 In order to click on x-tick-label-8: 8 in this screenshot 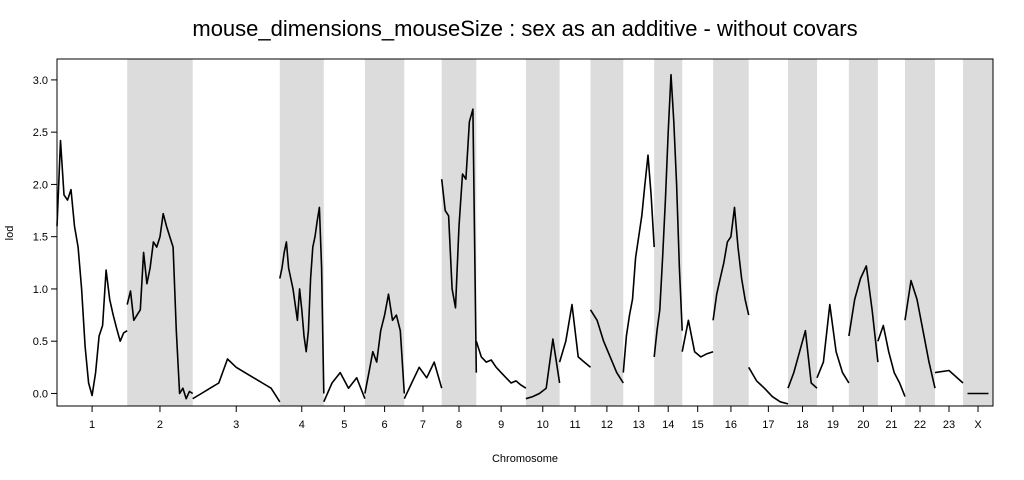, I will do `click(459, 425)`.